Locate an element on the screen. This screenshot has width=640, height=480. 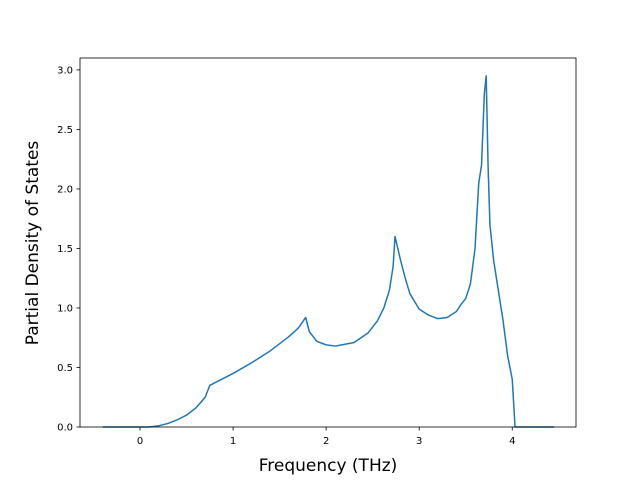
y-tick-label: 0.5 is located at coordinates (65, 368).